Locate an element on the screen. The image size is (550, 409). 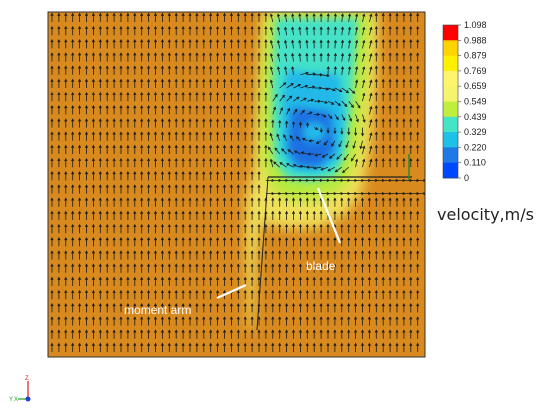
colorbar-tick-label: 1.098 is located at coordinates (475, 25).